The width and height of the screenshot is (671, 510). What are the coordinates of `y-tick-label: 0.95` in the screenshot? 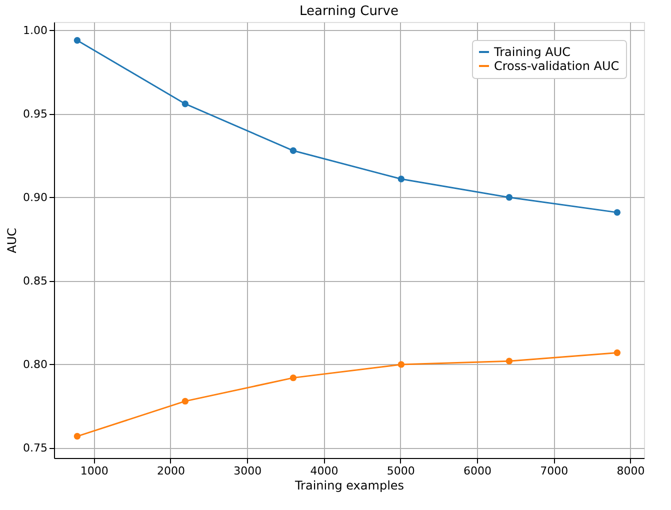 It's located at (35, 113).